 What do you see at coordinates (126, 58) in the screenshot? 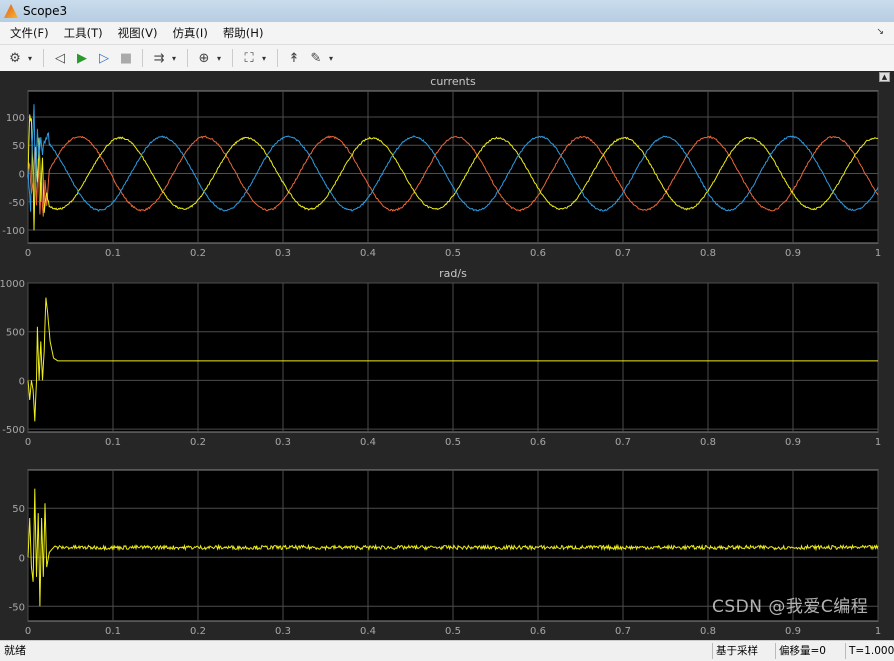
I see `stop-icon: ■` at bounding box center [126, 58].